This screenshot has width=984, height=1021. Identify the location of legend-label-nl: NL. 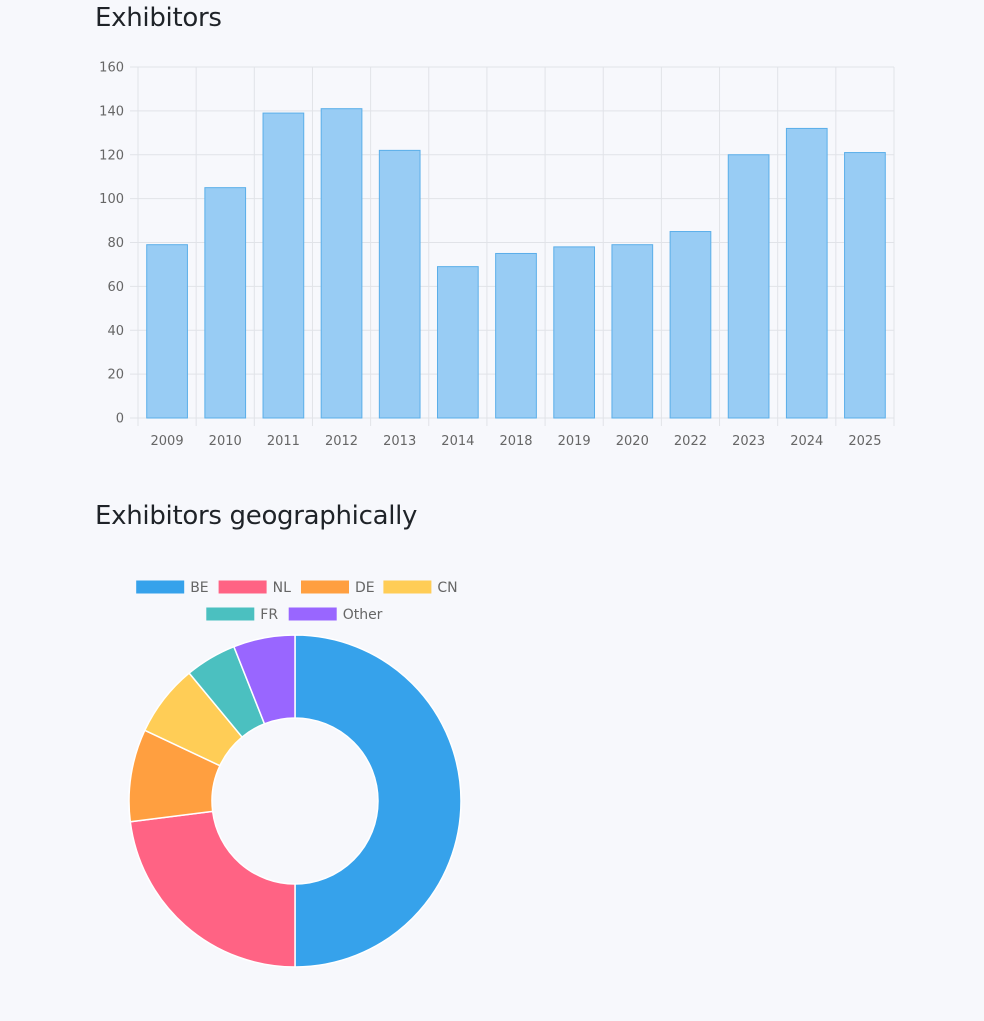
(282, 588).